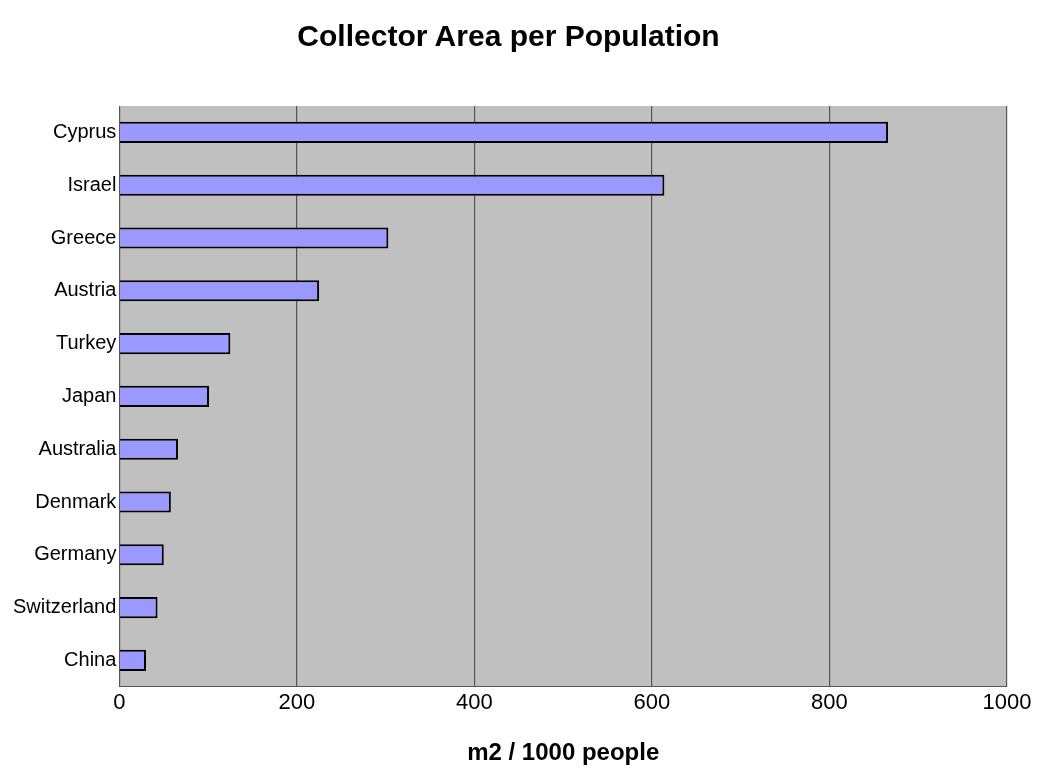  Describe the element at coordinates (92, 183) in the screenshot. I see `y-tick-label: Israel` at that location.